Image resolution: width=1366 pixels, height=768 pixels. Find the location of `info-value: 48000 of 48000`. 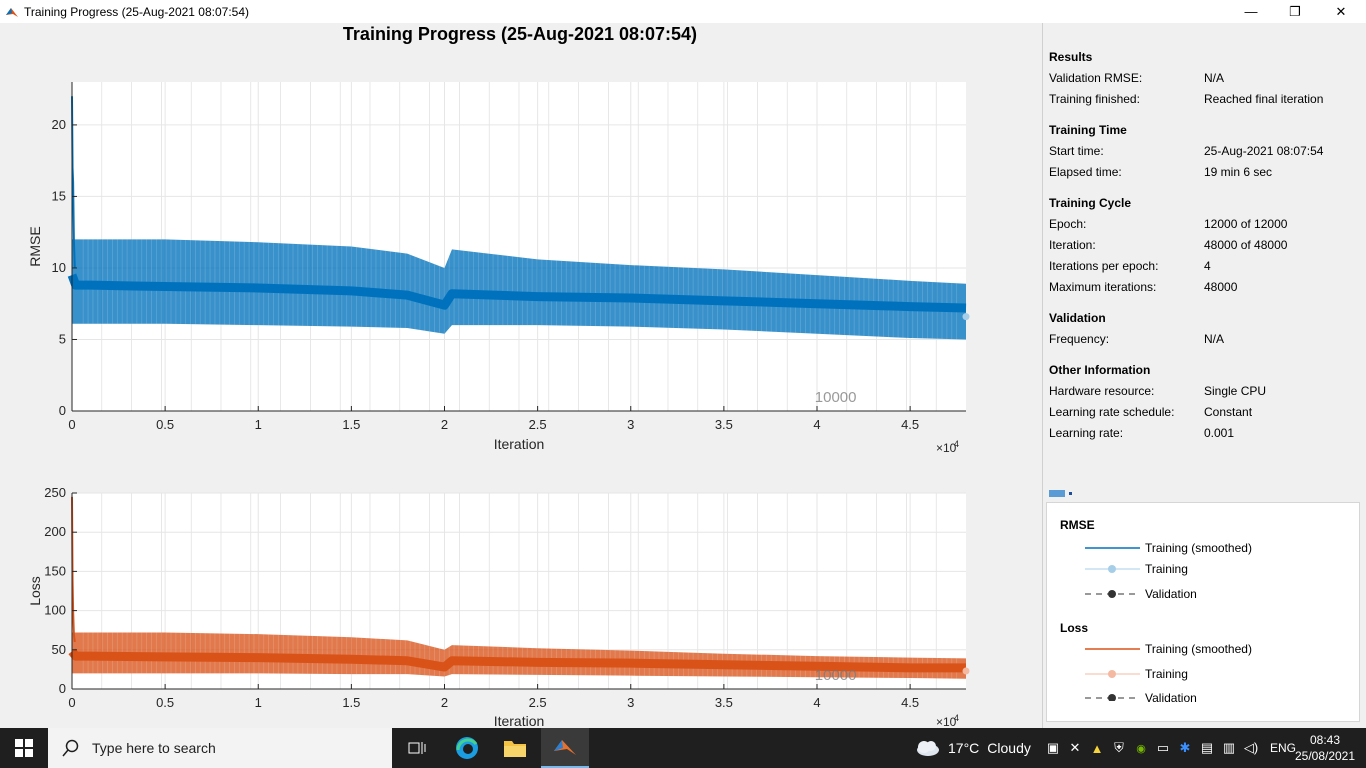

info-value: 48000 of 48000 is located at coordinates (1246, 245).